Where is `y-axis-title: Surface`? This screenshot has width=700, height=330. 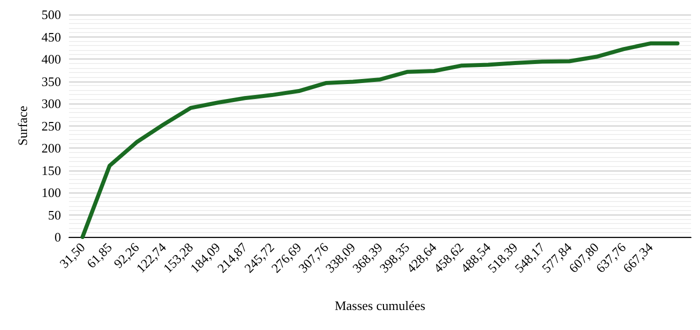
y-axis-title: Surface is located at coordinates (22, 126).